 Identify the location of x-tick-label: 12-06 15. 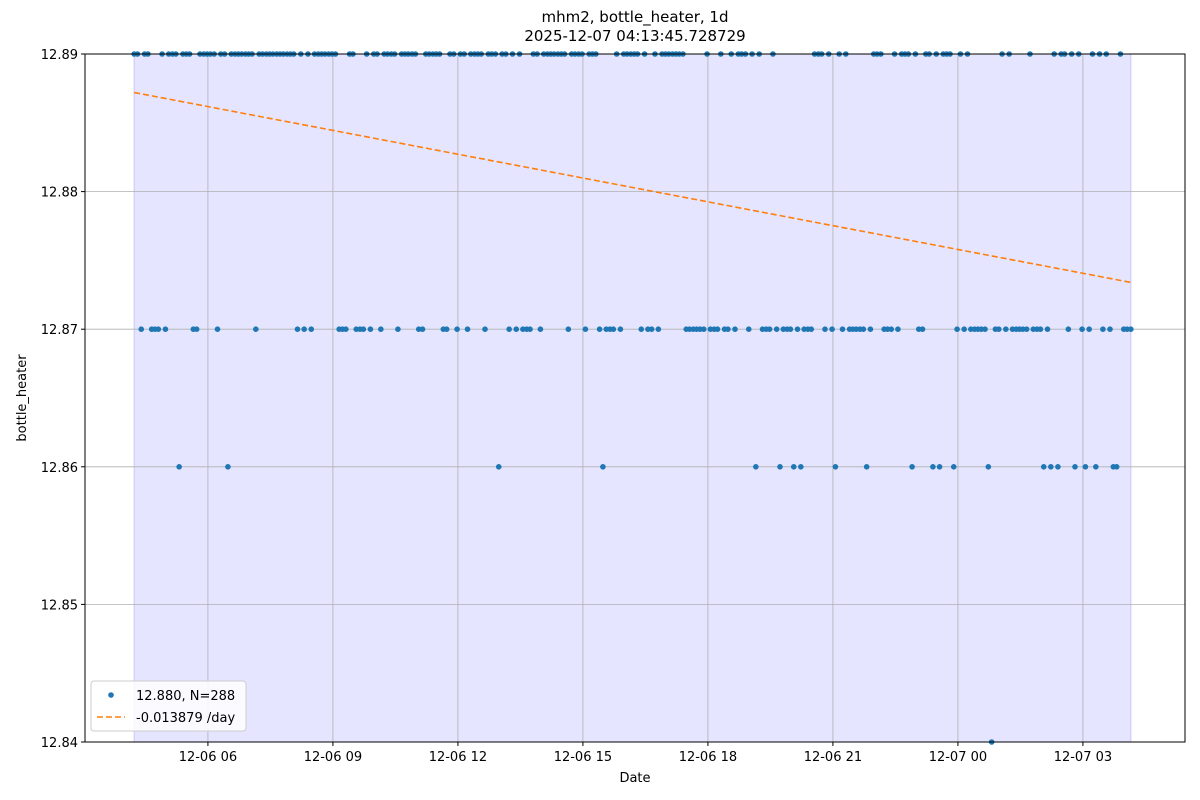
(583, 757).